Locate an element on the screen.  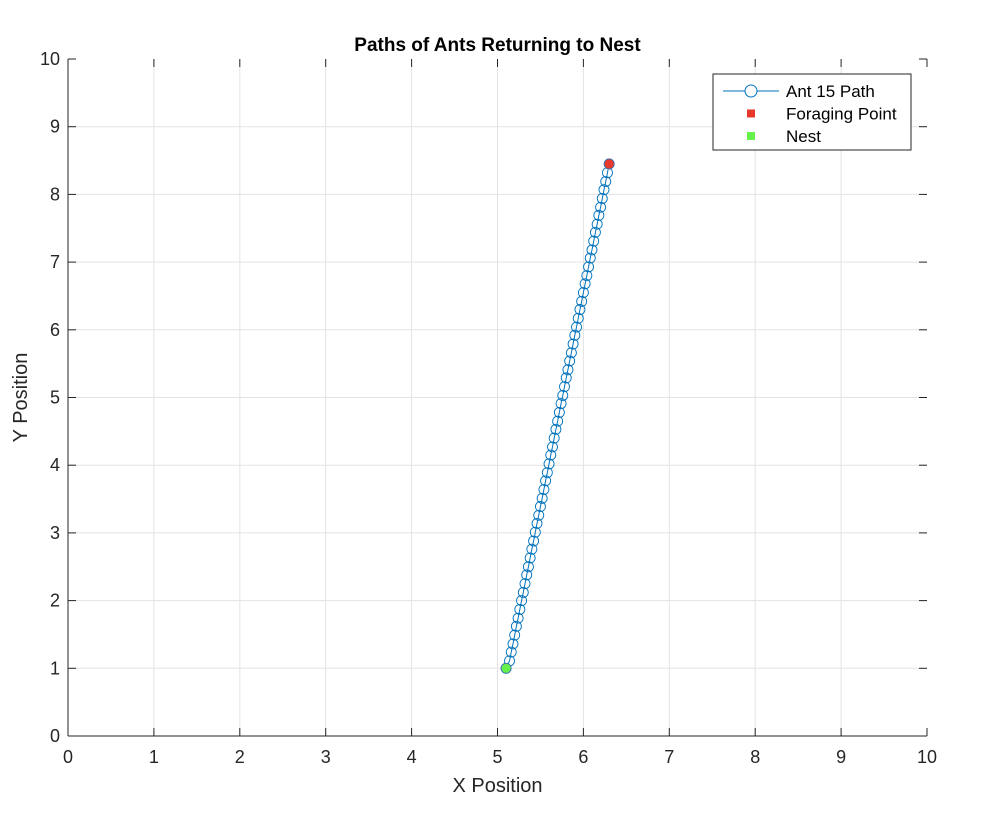
legend-entry: Foraging Point is located at coordinates (822, 114).